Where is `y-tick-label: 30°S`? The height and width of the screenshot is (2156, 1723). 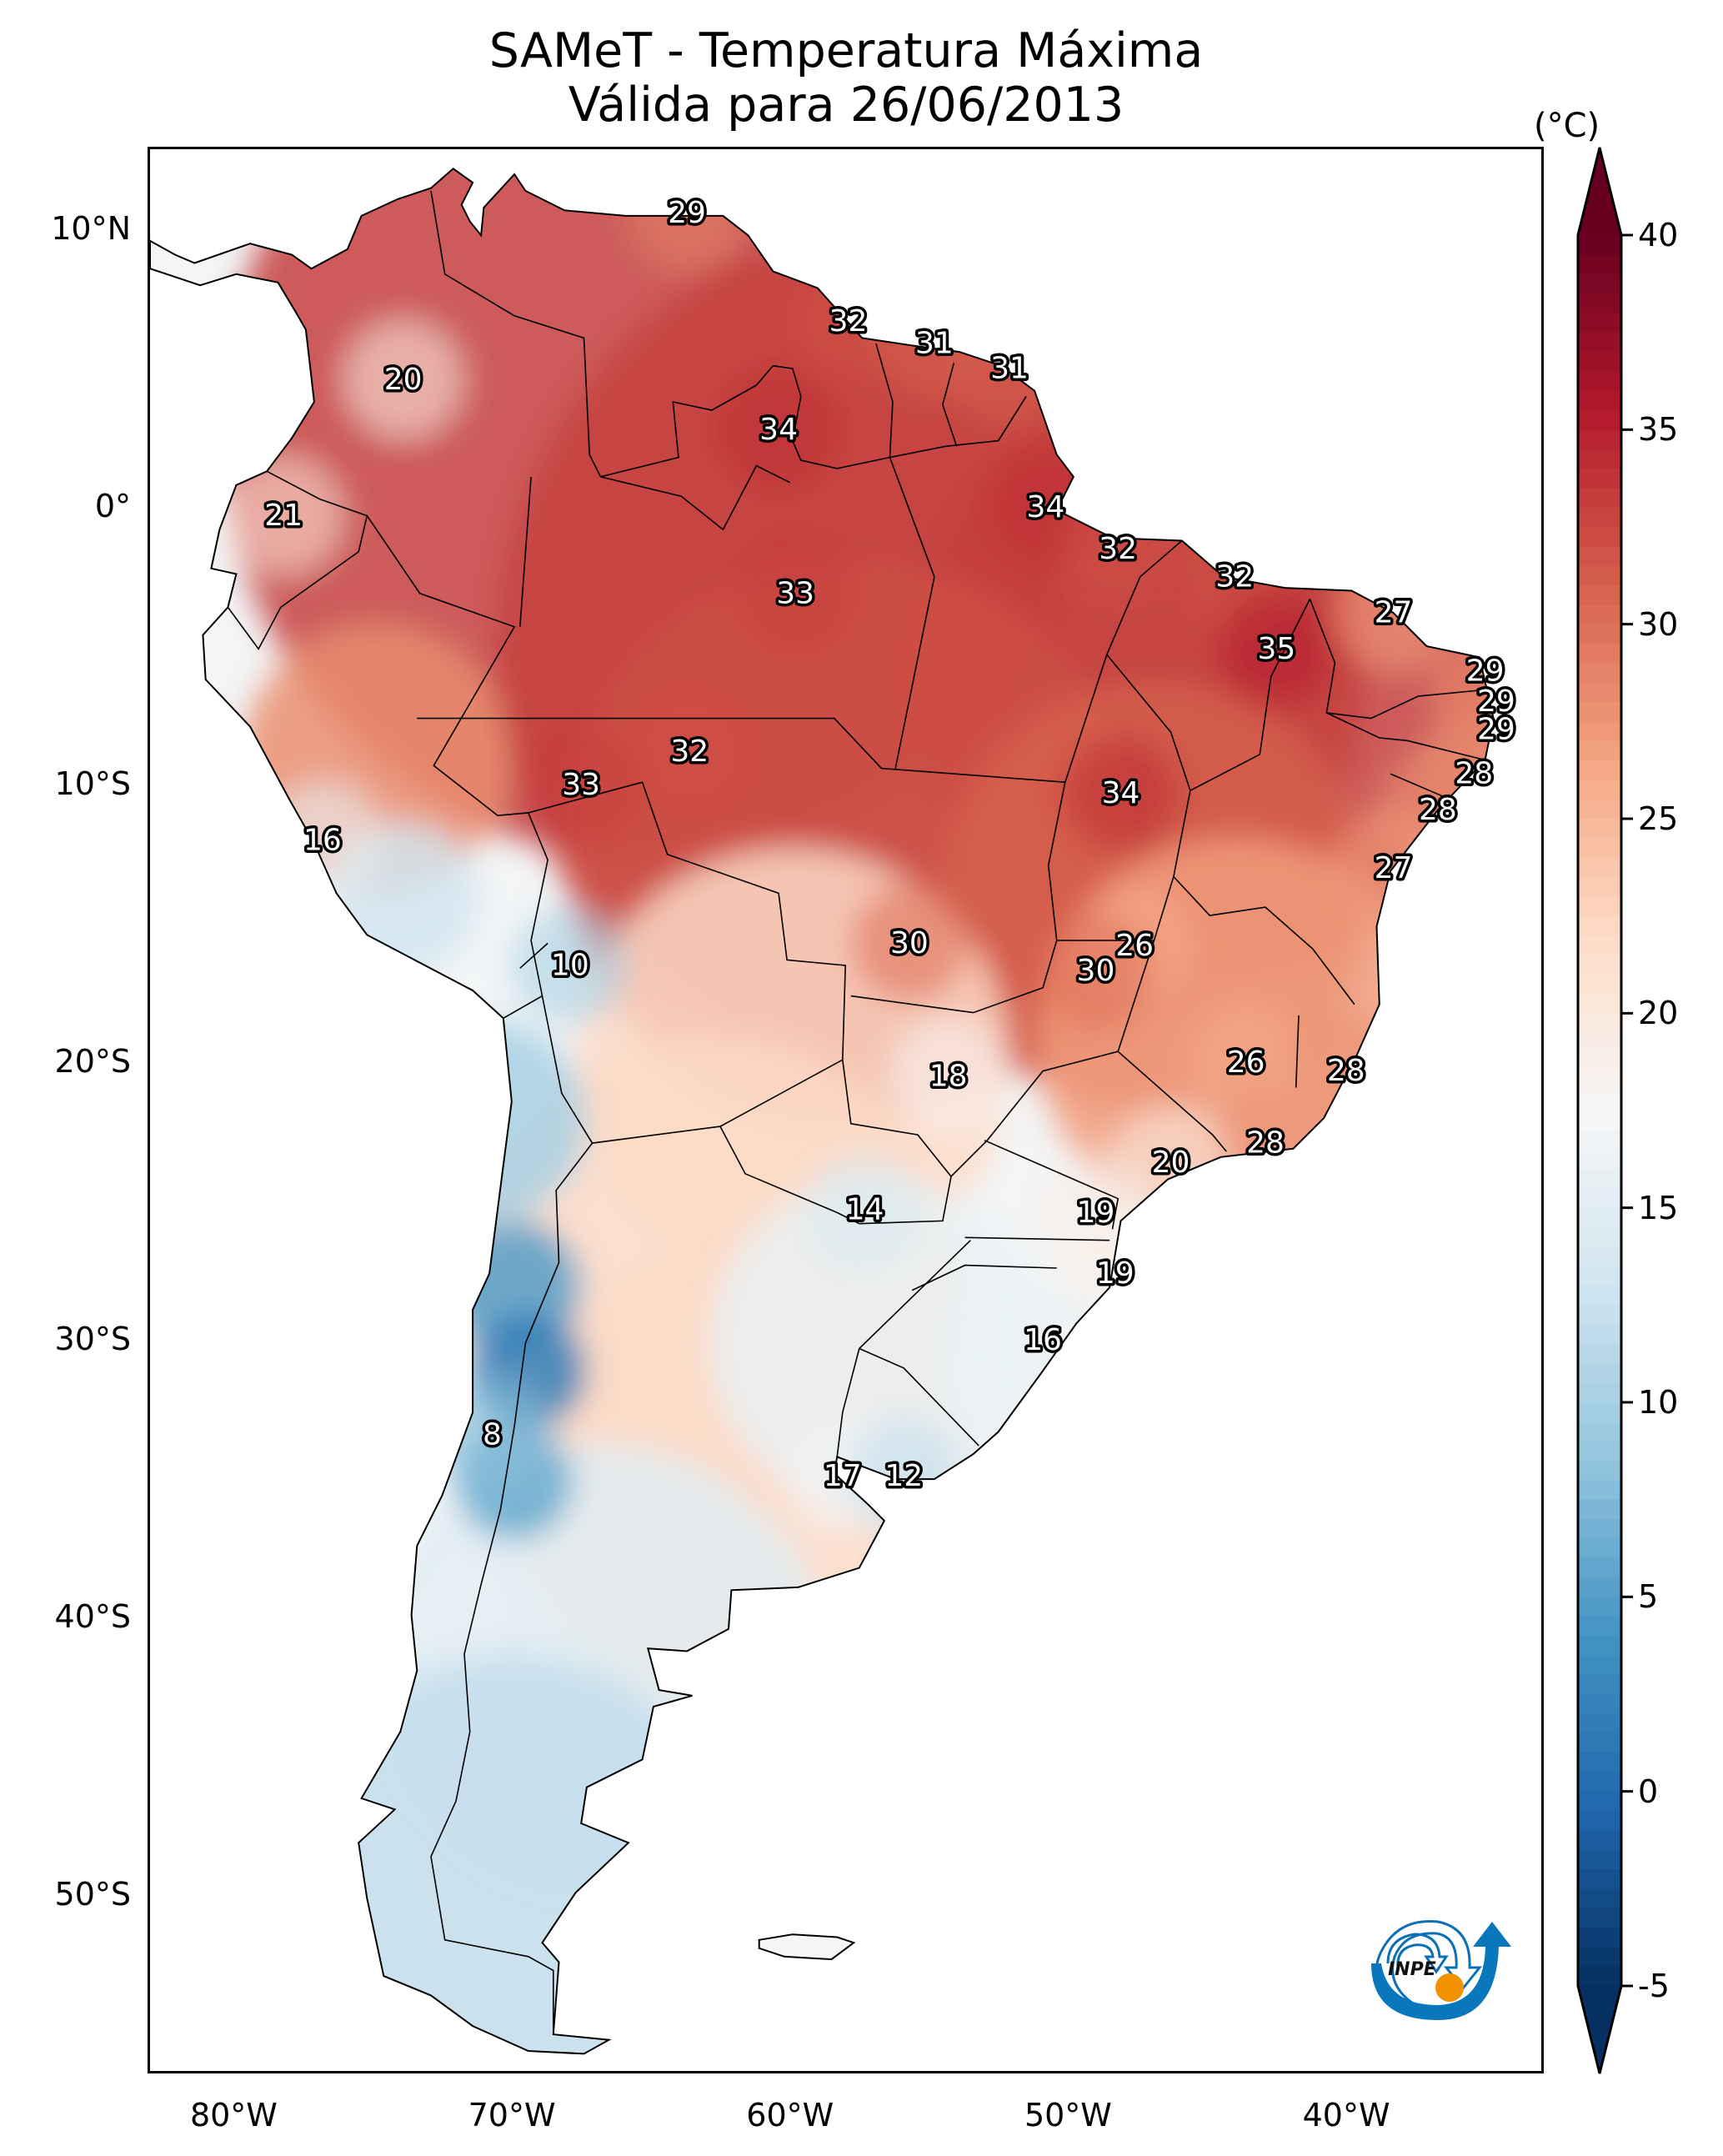 y-tick-label: 30°S is located at coordinates (92, 1338).